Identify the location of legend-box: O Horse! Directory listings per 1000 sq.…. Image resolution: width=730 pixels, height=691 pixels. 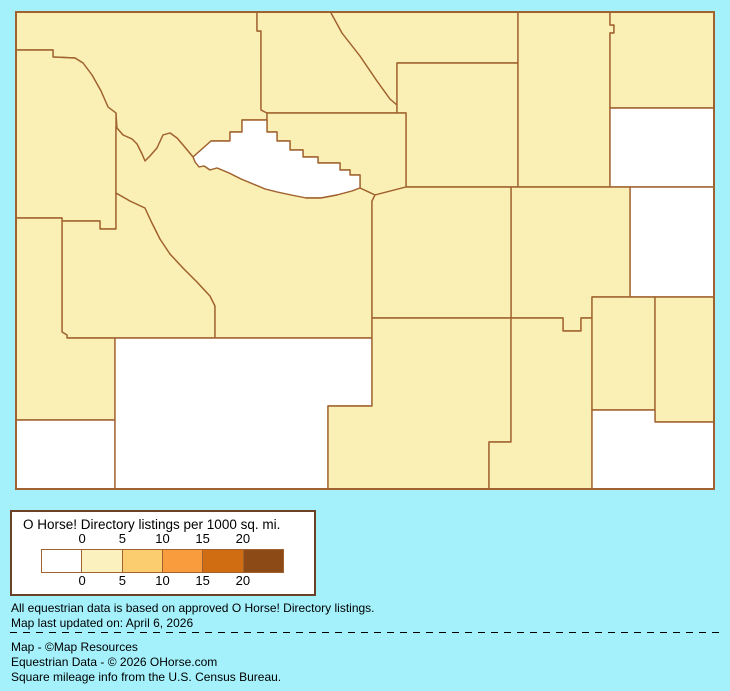
(163, 553).